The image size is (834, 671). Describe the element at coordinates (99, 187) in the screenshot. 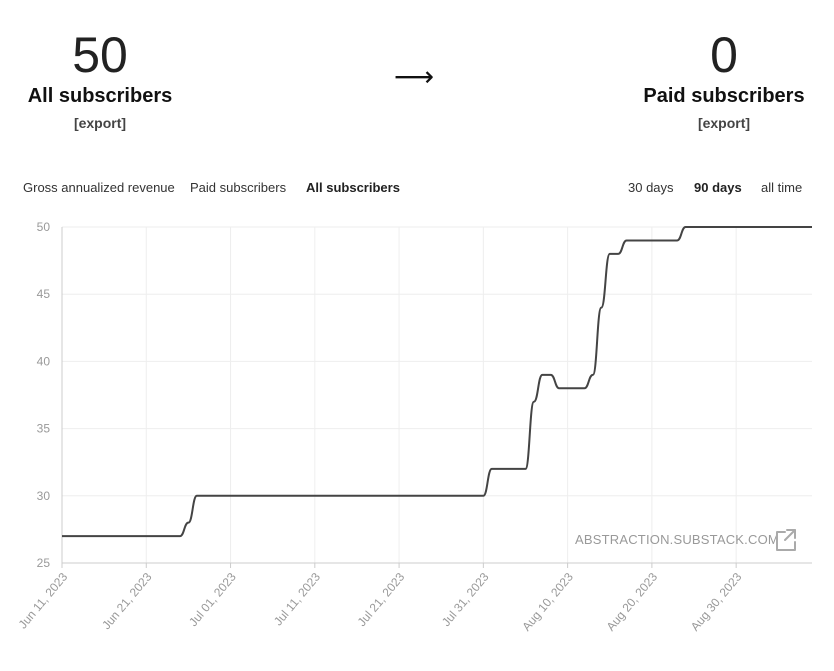

I see `tab-gross-annualized-revenue: Gross annualized revenue` at that location.